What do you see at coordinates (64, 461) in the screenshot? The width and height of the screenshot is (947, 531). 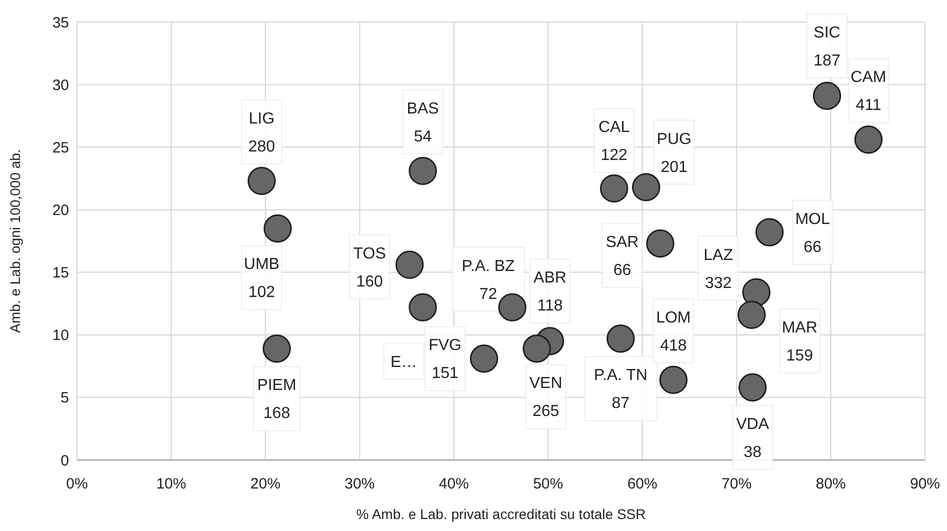 I see `y-tick-label: 0` at bounding box center [64, 461].